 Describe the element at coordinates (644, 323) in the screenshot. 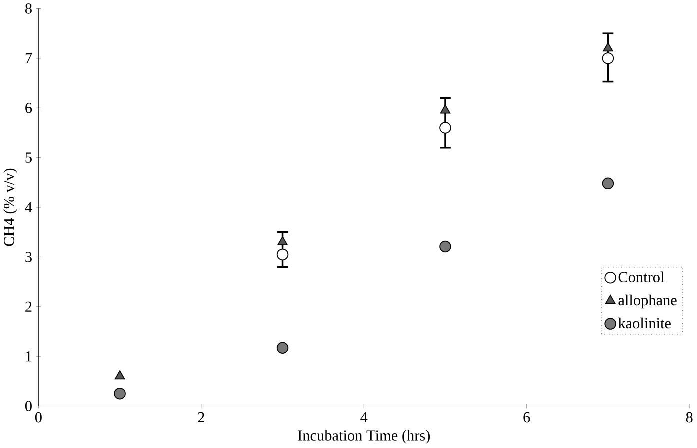

I see `legend-label: kaolinite` at that location.